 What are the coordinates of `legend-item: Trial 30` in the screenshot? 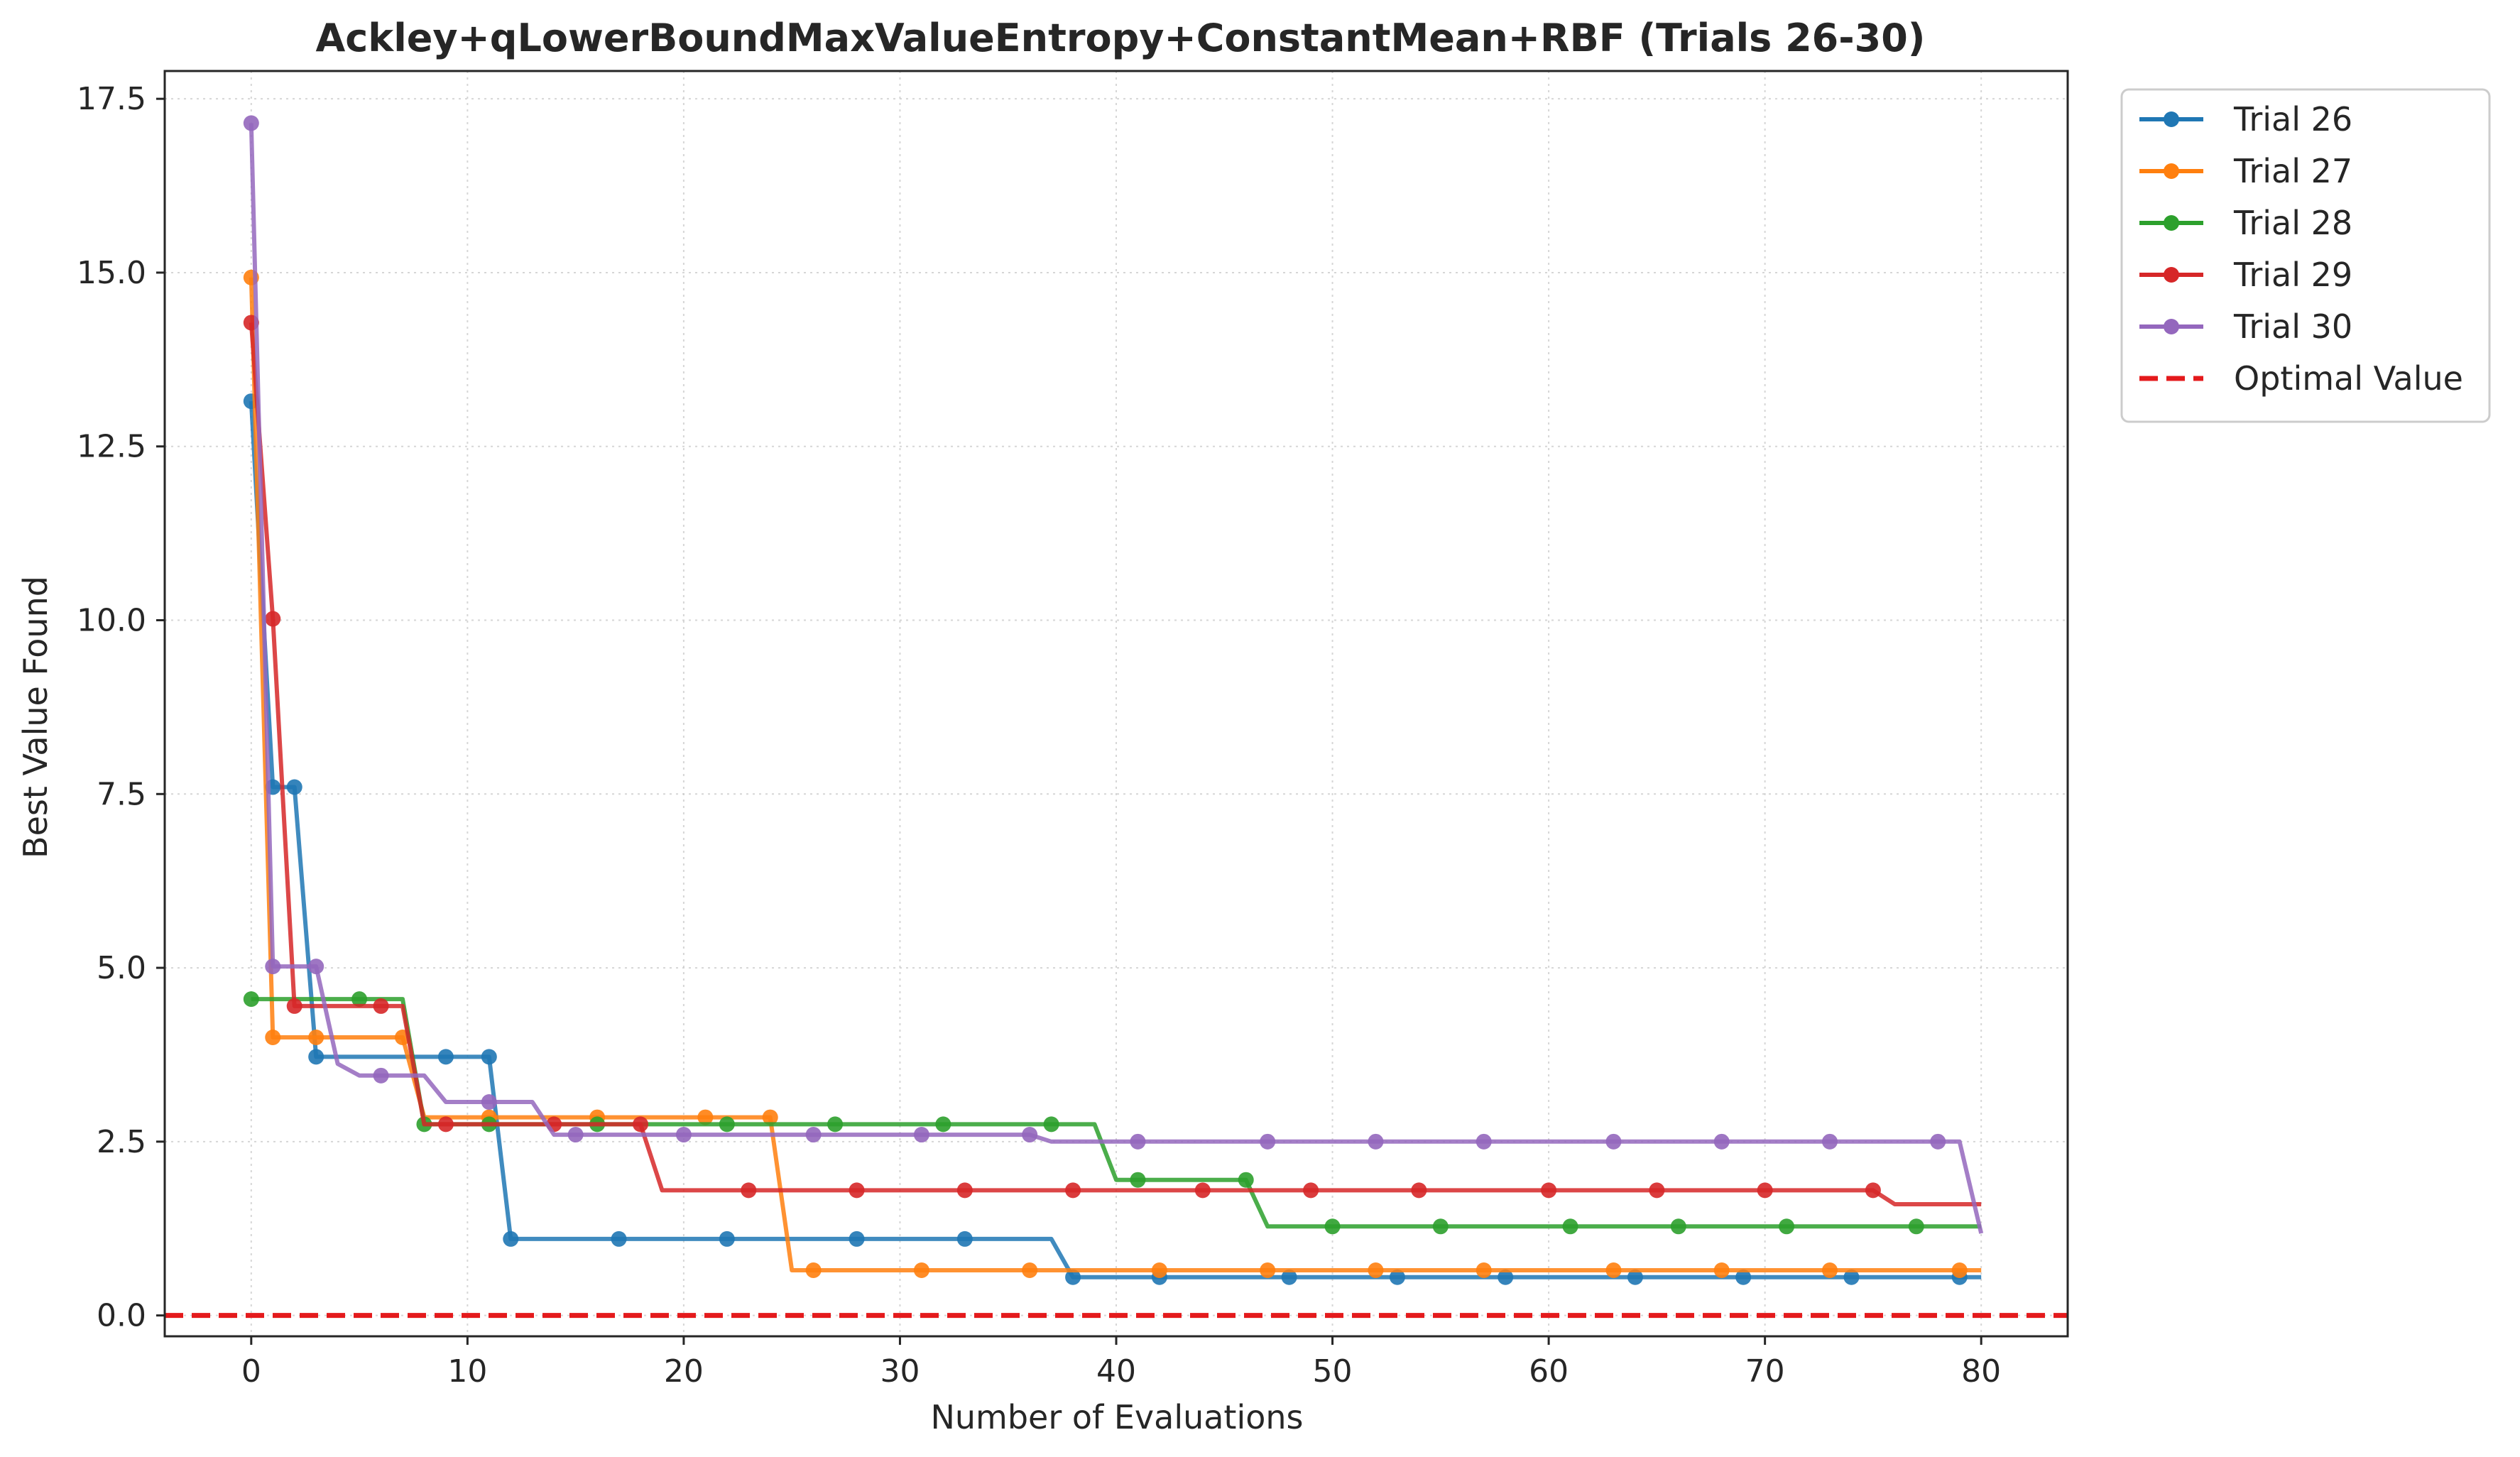 It's located at (2245, 326).